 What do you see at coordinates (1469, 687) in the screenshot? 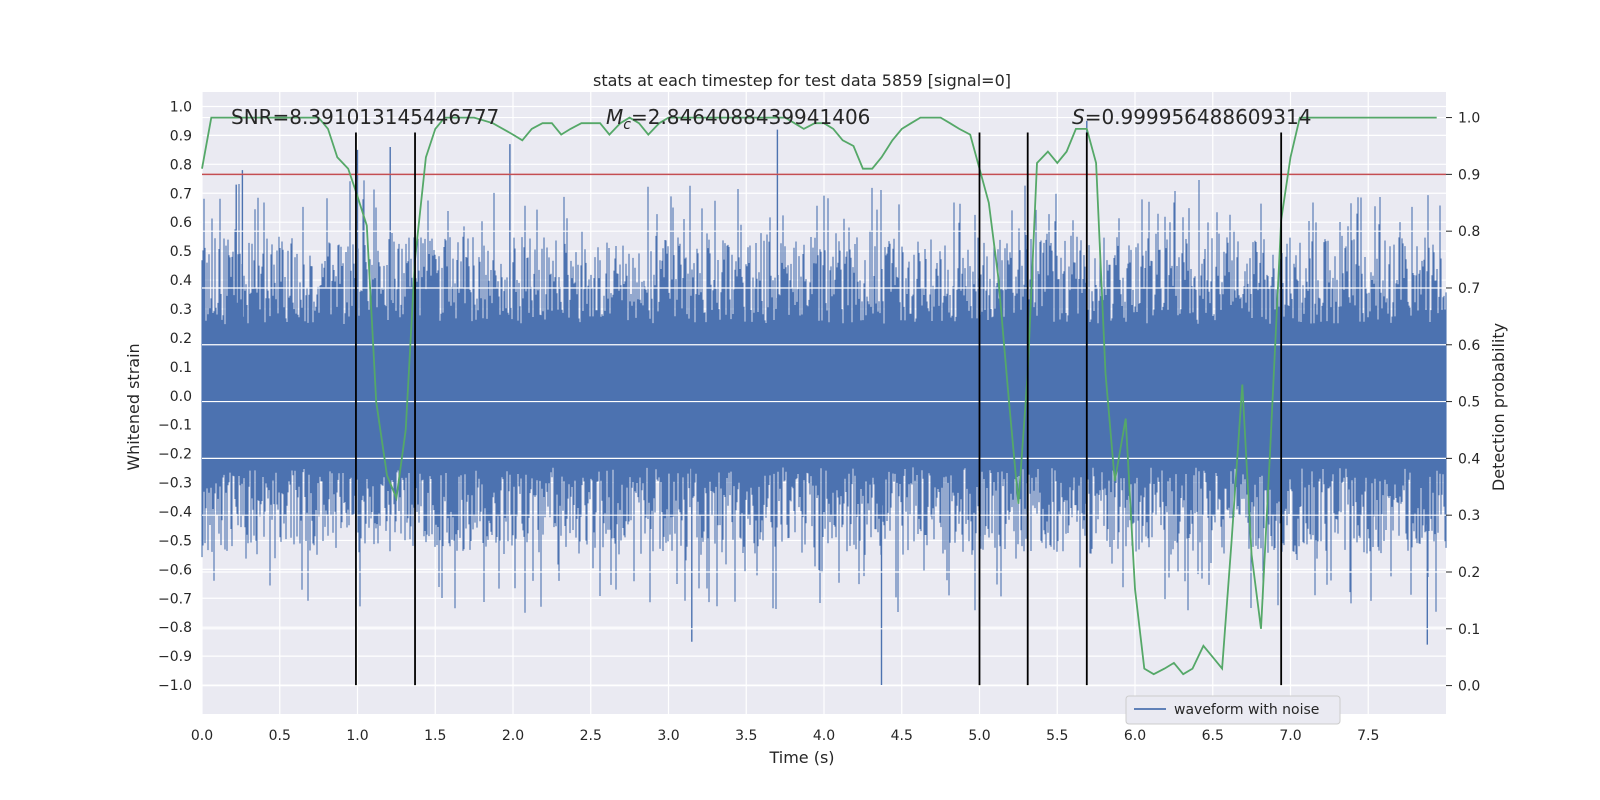
I see `y-right-tick-label: 0.0` at bounding box center [1469, 687].